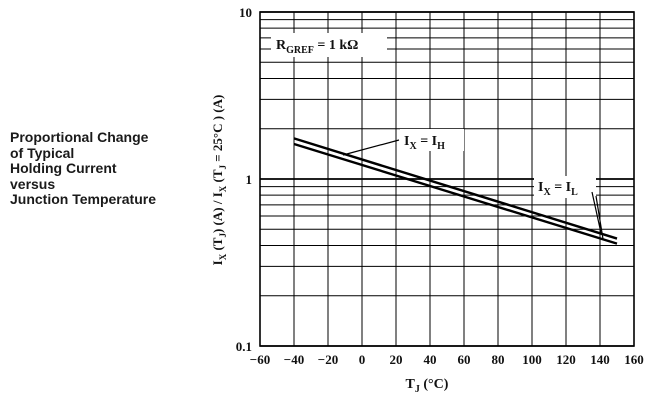  What do you see at coordinates (249, 179) in the screenshot?
I see `y-tick-label: 1` at bounding box center [249, 179].